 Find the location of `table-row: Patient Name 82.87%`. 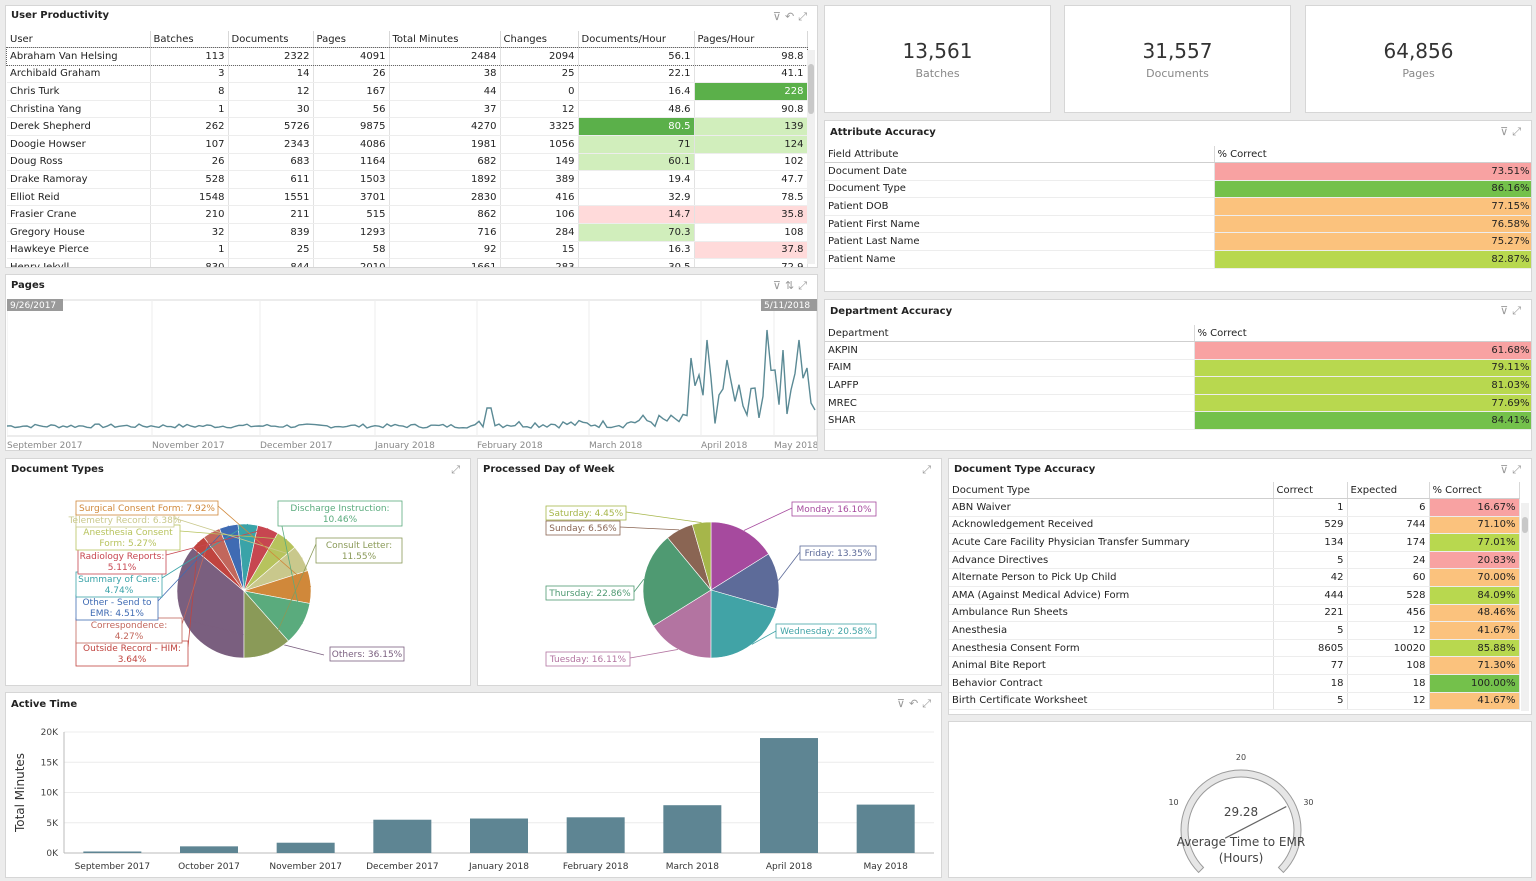

table-row: Patient Name 82.87% is located at coordinates (1178, 259).